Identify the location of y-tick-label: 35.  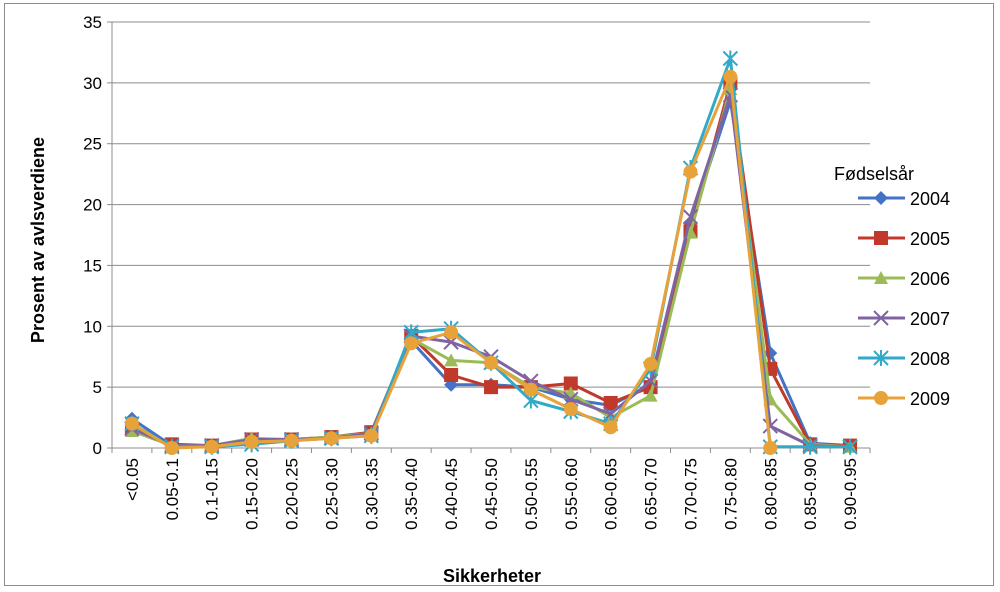
(92, 22).